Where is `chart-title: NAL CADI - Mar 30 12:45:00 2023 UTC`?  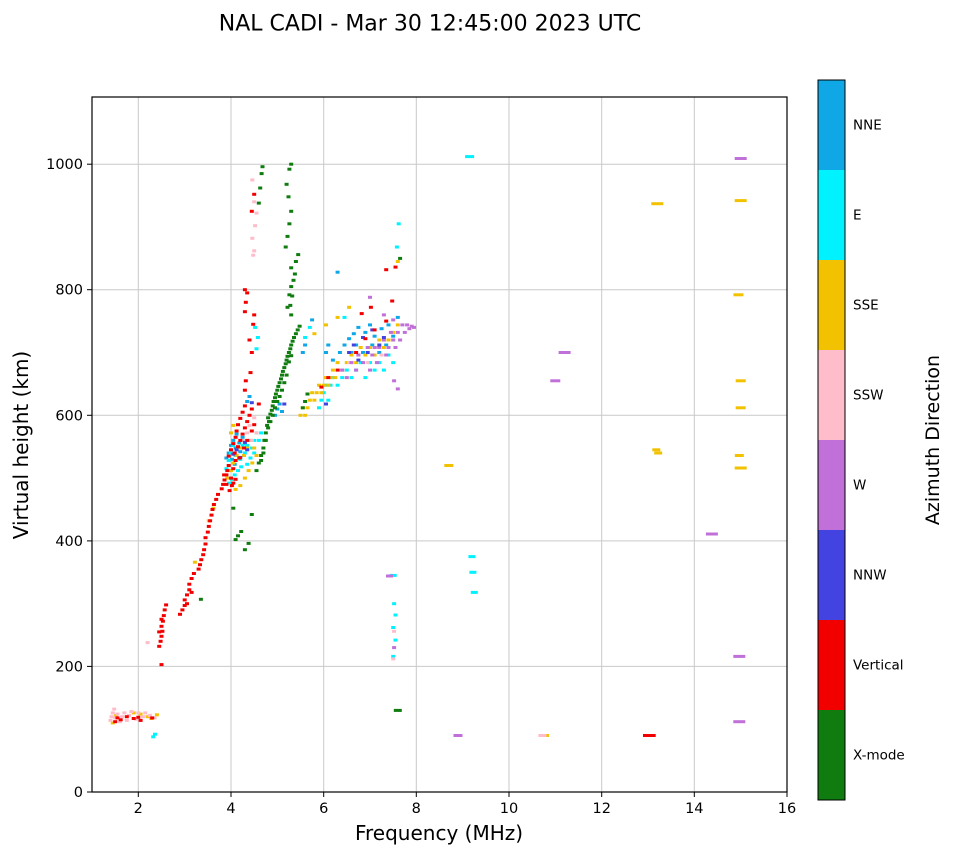 chart-title: NAL CADI - Mar 30 12:45:00 2023 UTC is located at coordinates (430, 24).